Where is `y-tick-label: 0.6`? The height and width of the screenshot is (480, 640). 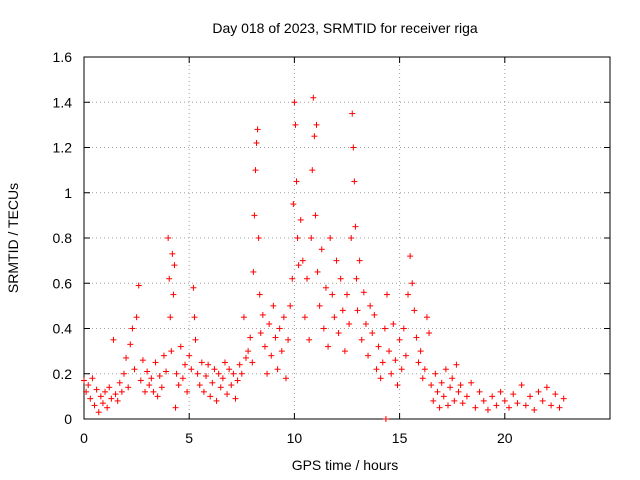 y-tick-label: 0.6 is located at coordinates (63, 283).